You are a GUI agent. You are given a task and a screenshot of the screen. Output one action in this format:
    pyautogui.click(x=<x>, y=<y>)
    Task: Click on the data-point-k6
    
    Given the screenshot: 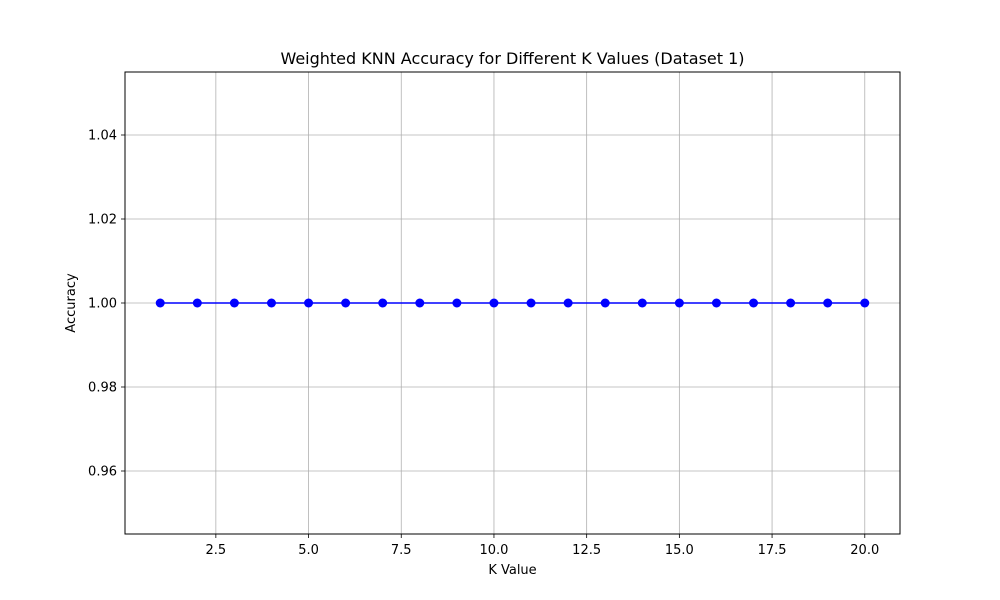 What is the action you would take?
    pyautogui.click(x=346, y=303)
    